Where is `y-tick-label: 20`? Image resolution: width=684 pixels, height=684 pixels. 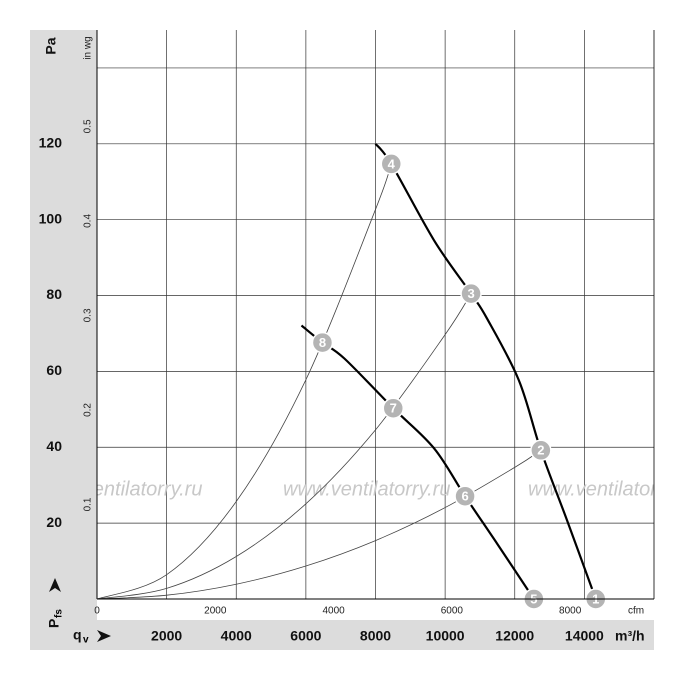 y-tick-label: 20 is located at coordinates (54, 522).